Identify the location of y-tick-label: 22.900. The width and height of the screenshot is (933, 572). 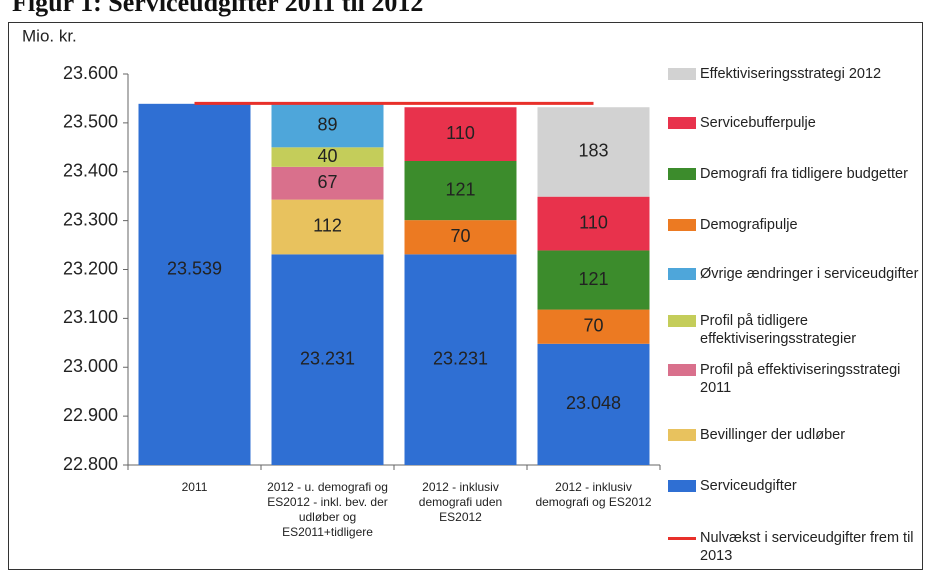
(90, 415).